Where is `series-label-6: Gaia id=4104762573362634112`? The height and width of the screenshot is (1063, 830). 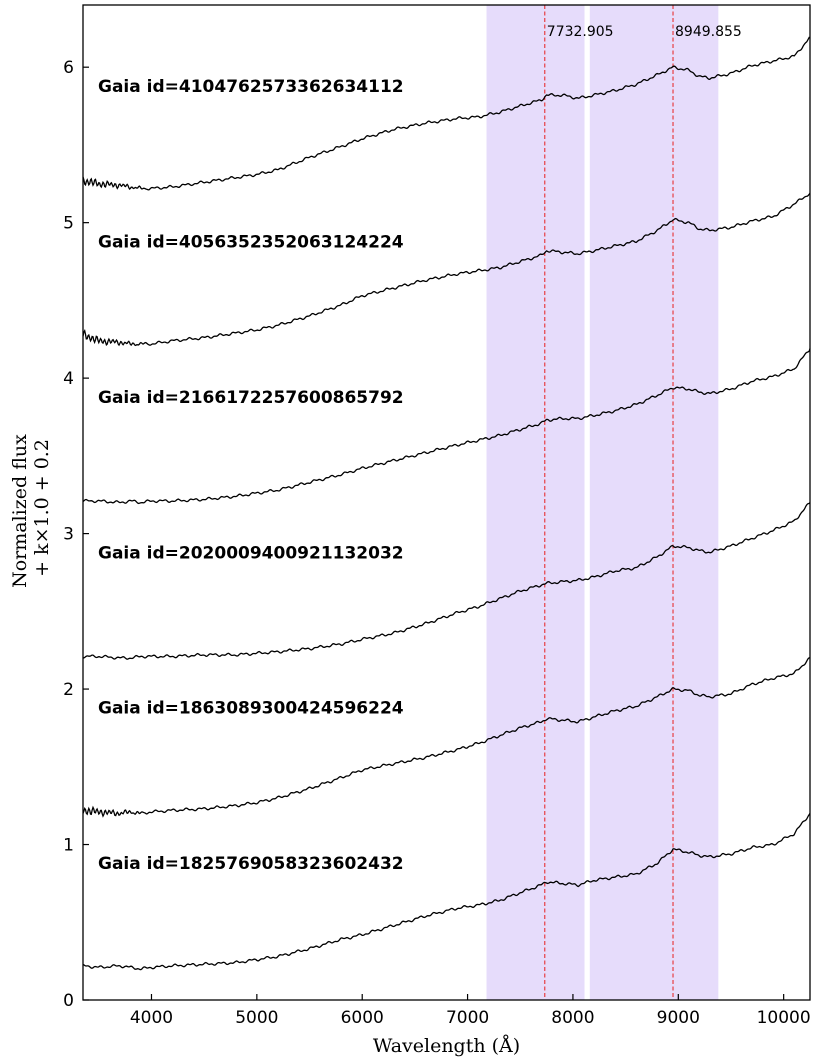 series-label-6: Gaia id=4104762573362634112 is located at coordinates (251, 87).